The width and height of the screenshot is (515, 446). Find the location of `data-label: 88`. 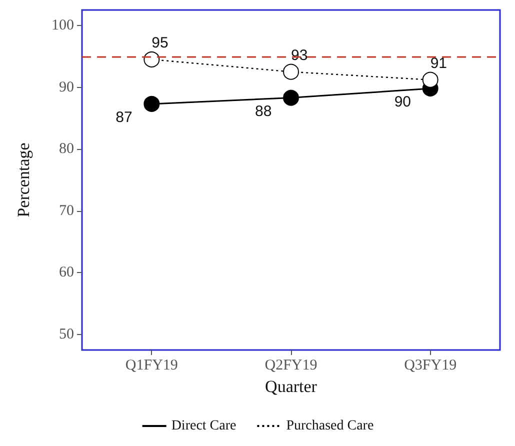

data-label: 88 is located at coordinates (263, 111).